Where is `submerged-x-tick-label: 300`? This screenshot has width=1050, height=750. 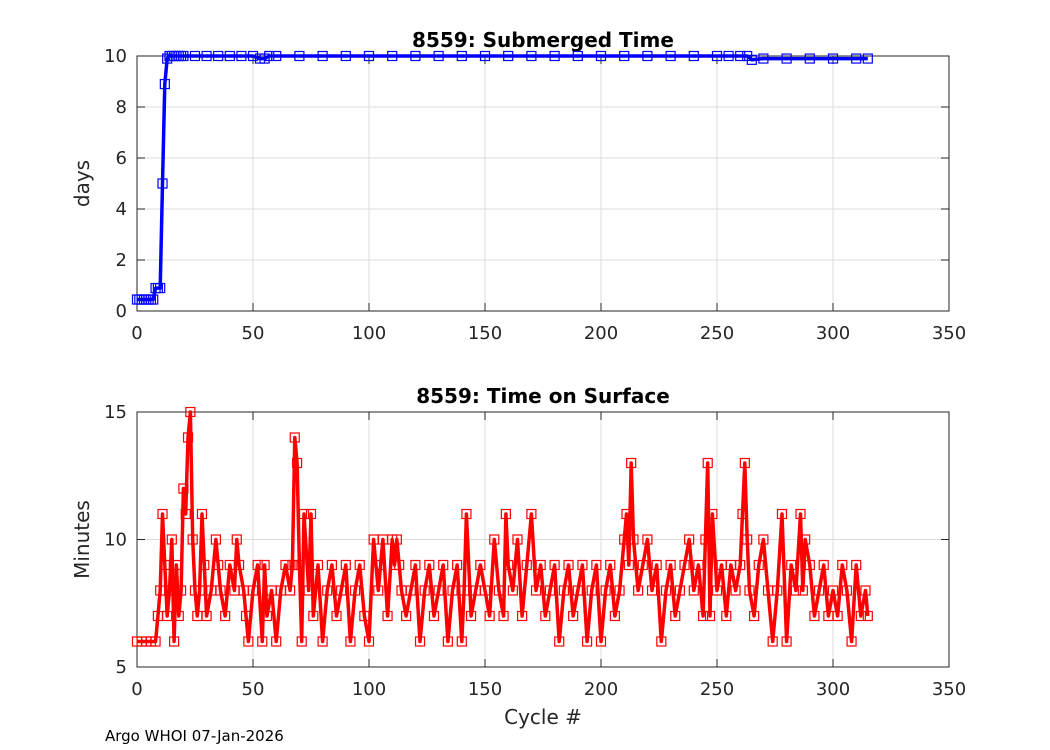 submerged-x-tick-label: 300 is located at coordinates (833, 333).